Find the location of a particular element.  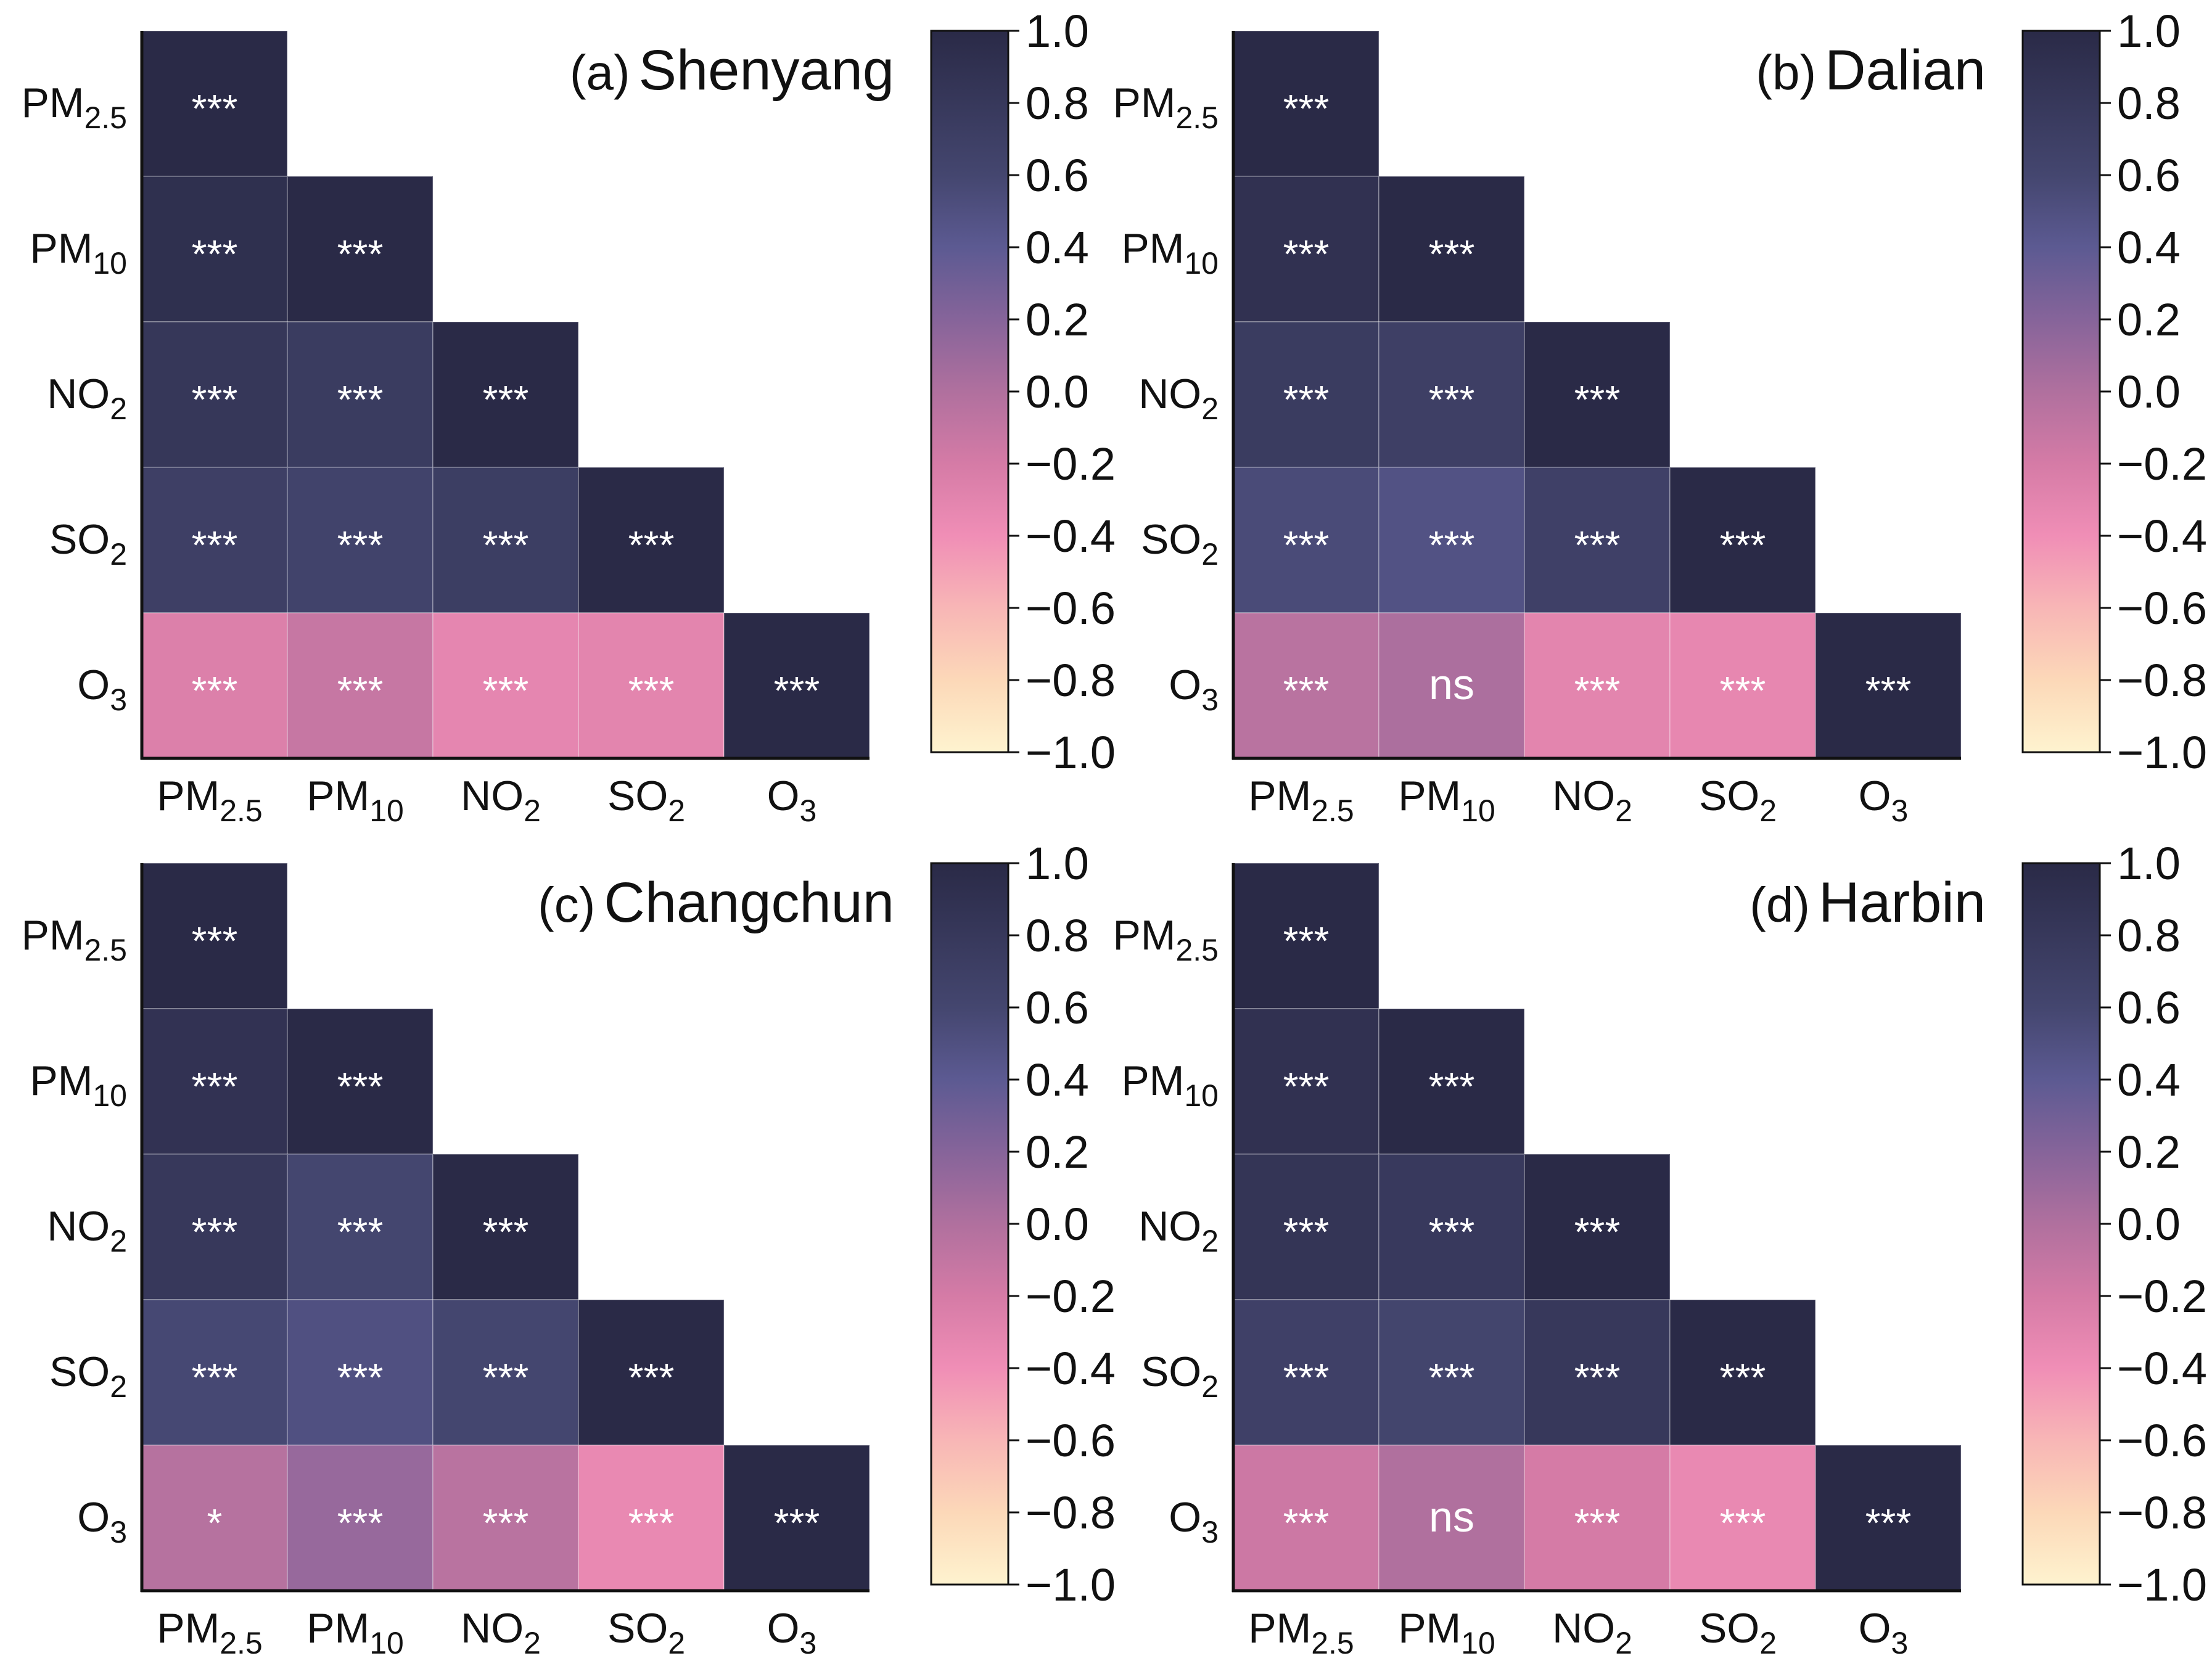

cell-O3-PM2.5 is located at coordinates (1306, 685).